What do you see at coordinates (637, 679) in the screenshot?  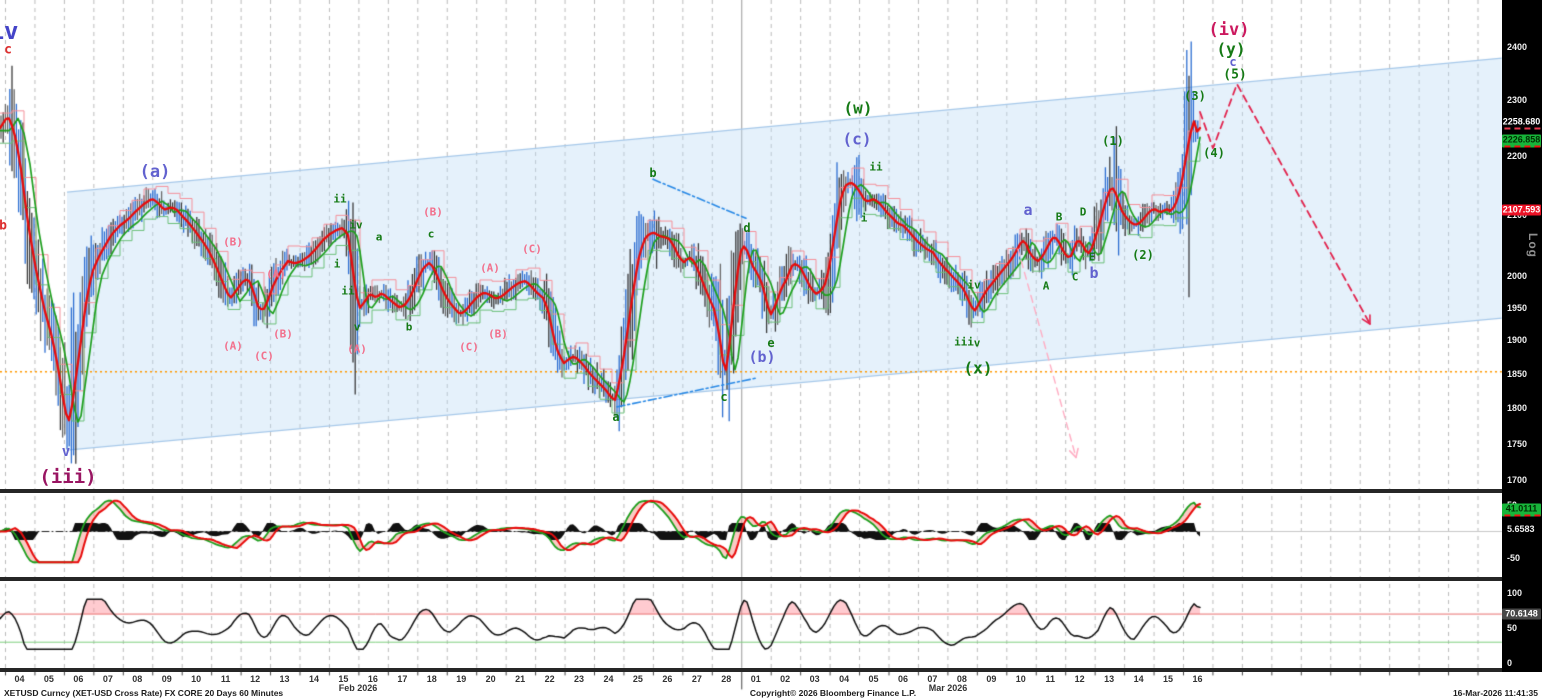 I see `date-label-feb-25: 25` at bounding box center [637, 679].